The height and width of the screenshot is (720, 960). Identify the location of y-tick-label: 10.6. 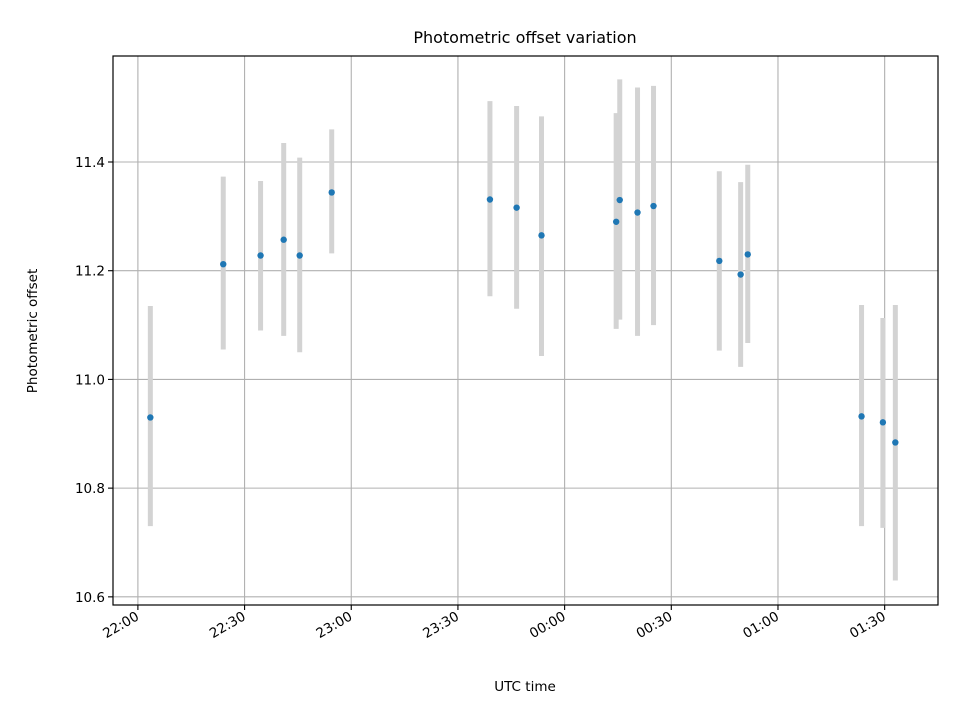
(90, 598).